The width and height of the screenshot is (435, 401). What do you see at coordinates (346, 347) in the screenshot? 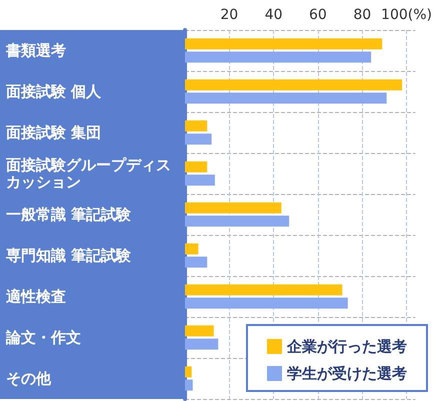
I see `legend-label: 企業が行った選考` at bounding box center [346, 347].